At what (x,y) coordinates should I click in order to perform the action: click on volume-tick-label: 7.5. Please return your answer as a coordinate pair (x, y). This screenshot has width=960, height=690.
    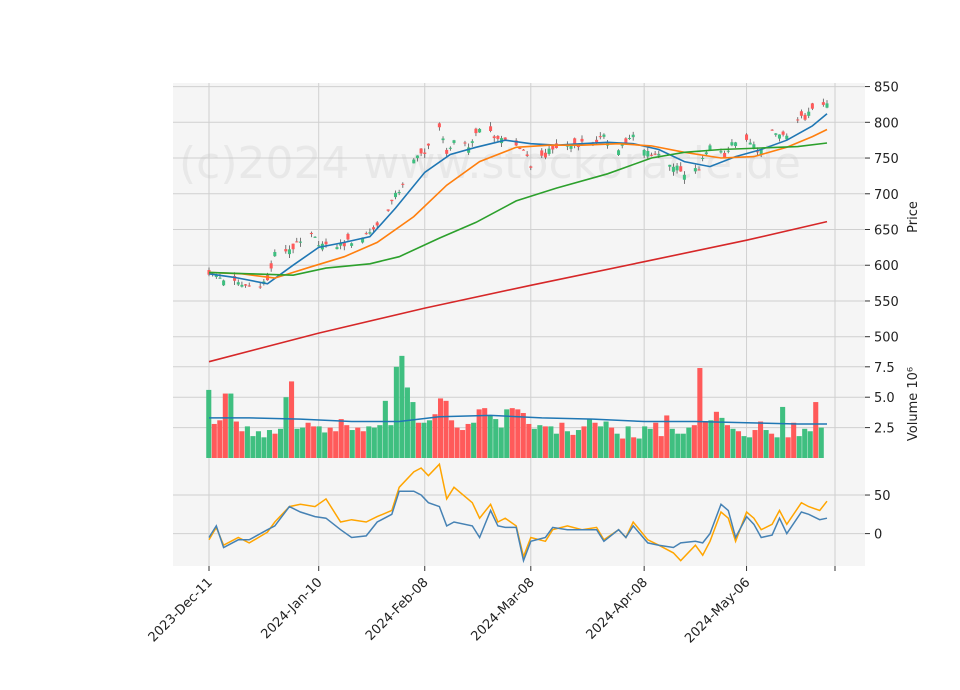
    Looking at the image, I should click on (884, 368).